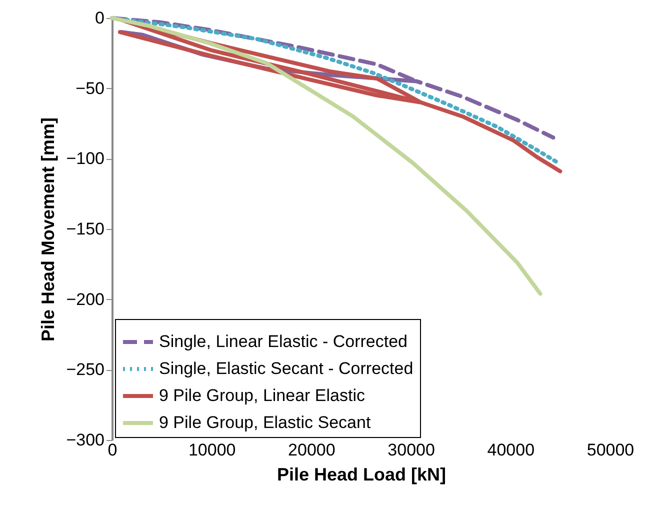  What do you see at coordinates (265, 422) in the screenshot?
I see `legend-label: 9 Pile Group, Elastic Secant` at bounding box center [265, 422].